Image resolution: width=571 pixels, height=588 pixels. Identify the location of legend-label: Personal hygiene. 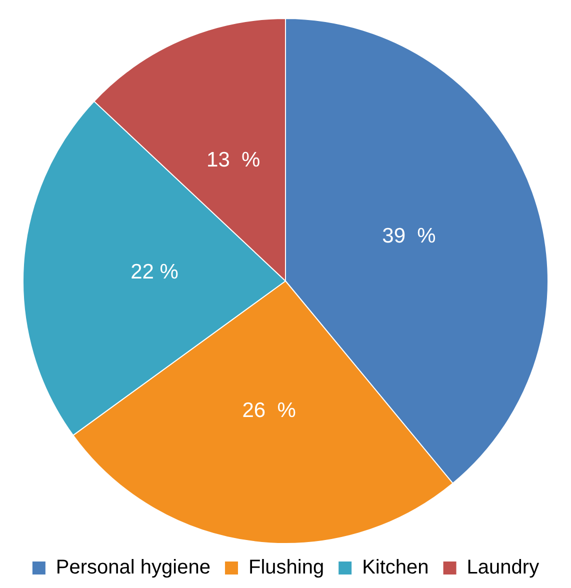
(133, 567).